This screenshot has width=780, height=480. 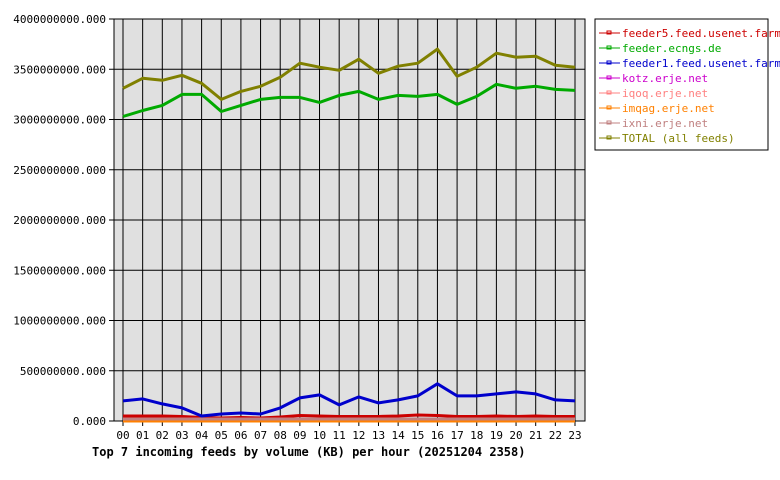 What do you see at coordinates (399, 435) in the screenshot?
I see `x-tick-label: 14` at bounding box center [399, 435].